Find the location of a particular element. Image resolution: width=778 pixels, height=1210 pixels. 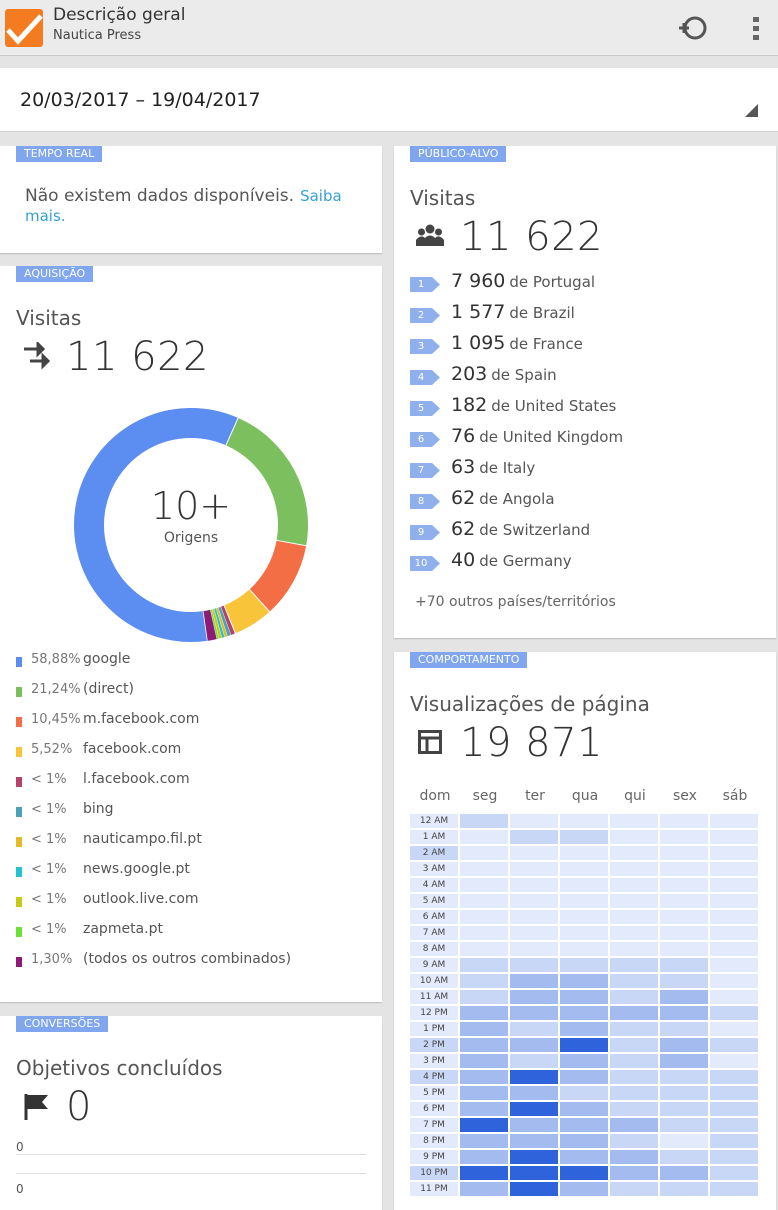

behavior-label: Visualizações de página is located at coordinates (530, 704).